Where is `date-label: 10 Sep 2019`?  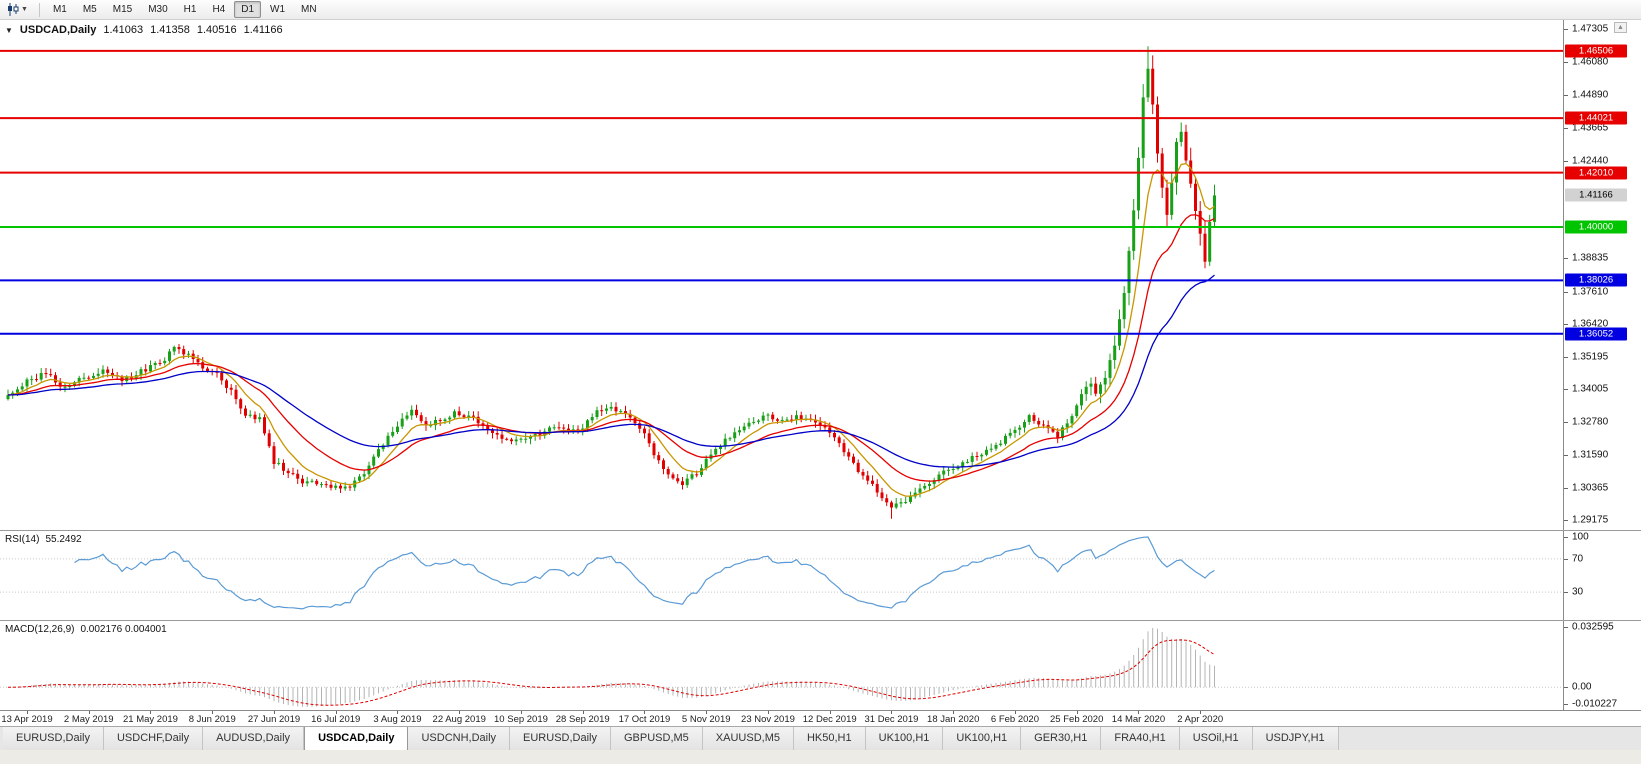 date-label: 10 Sep 2019 is located at coordinates (521, 719).